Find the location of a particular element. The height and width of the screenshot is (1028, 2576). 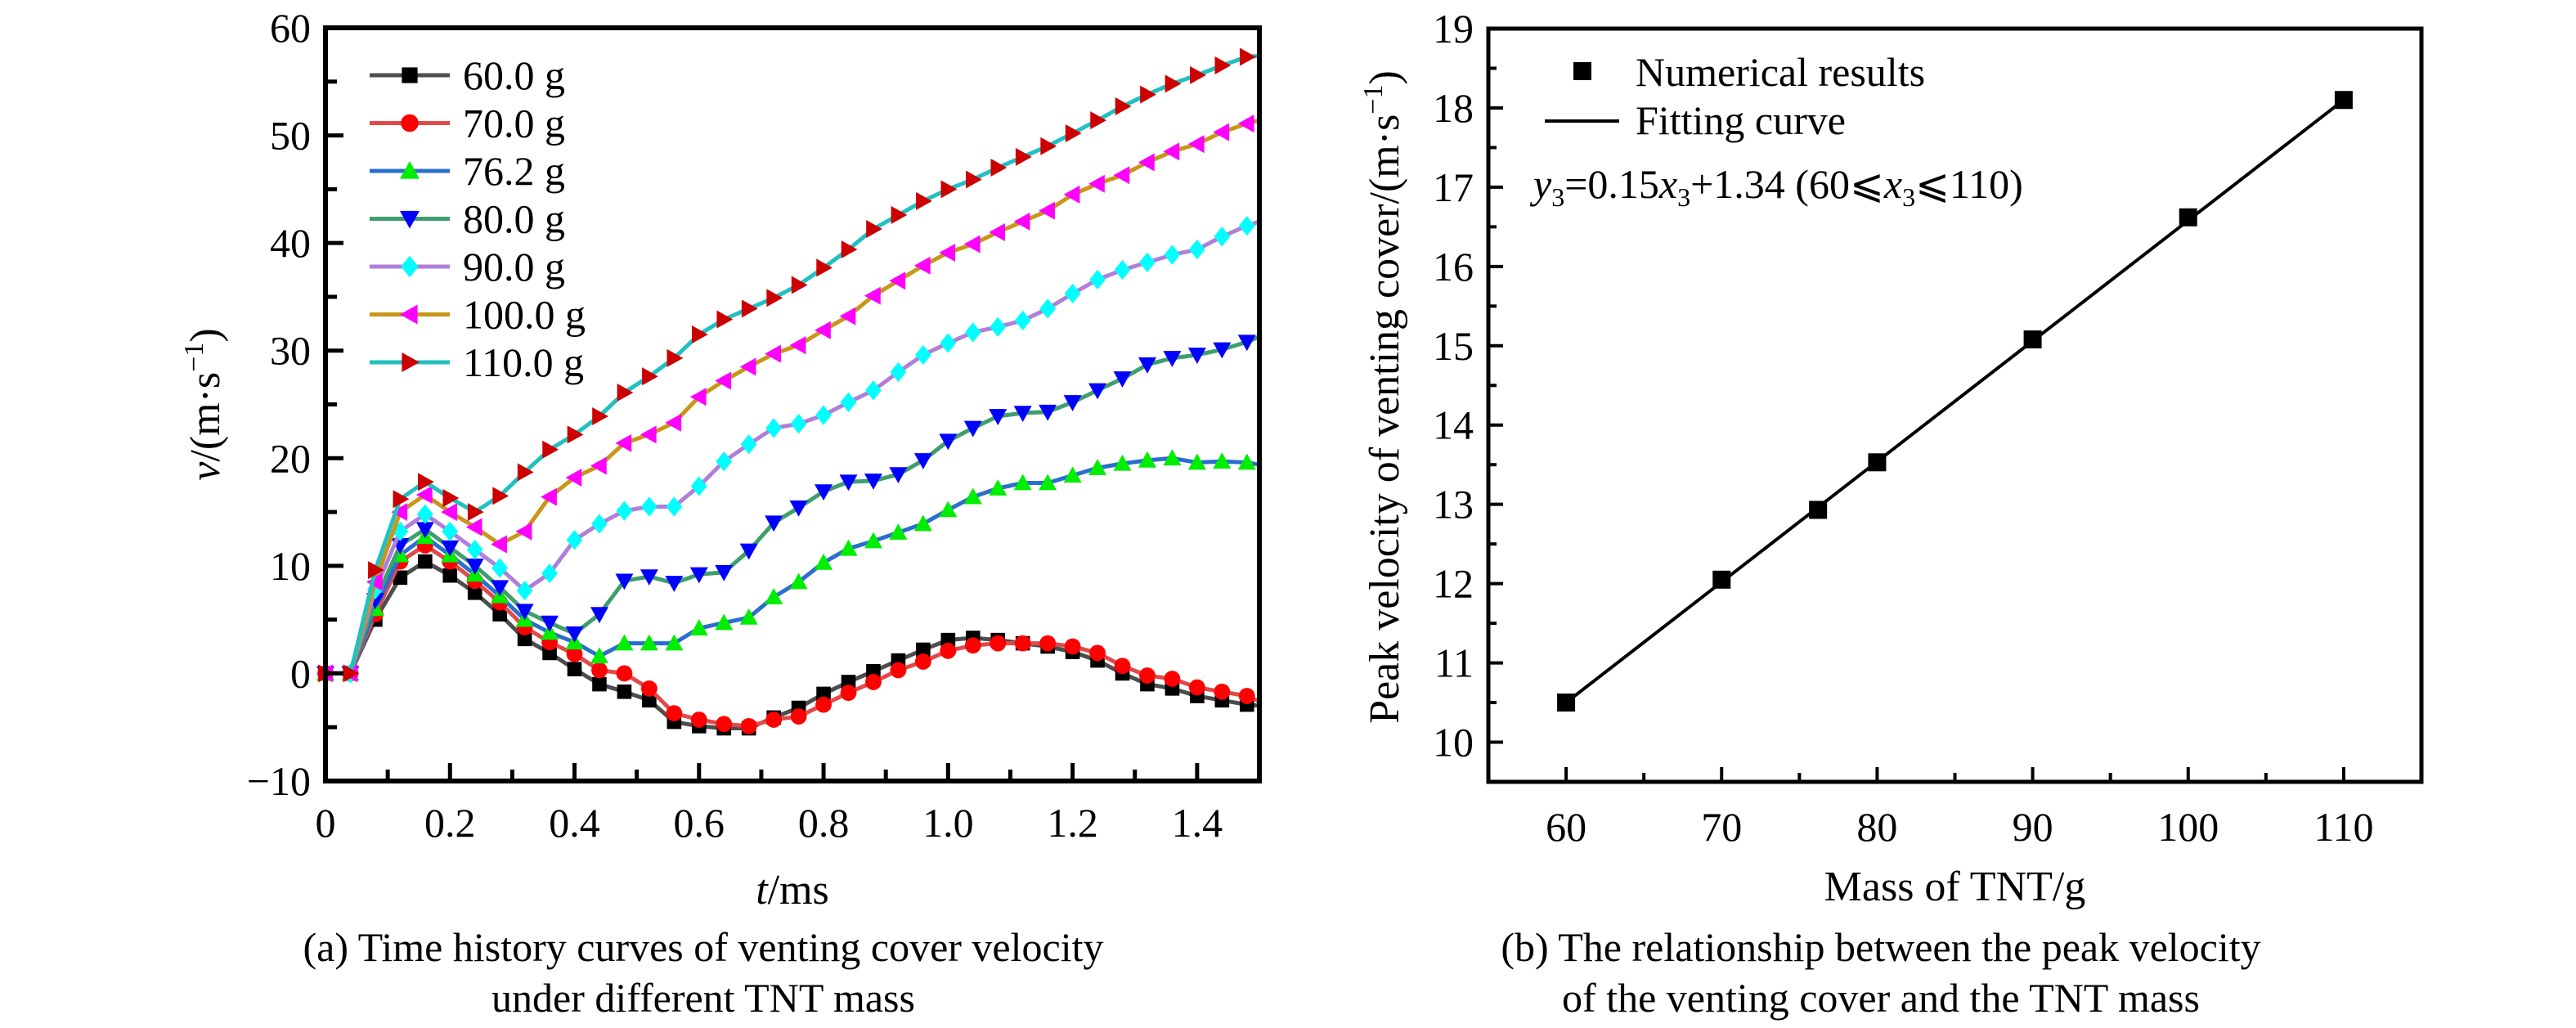

x-tick-label: 60 is located at coordinates (1566, 827).